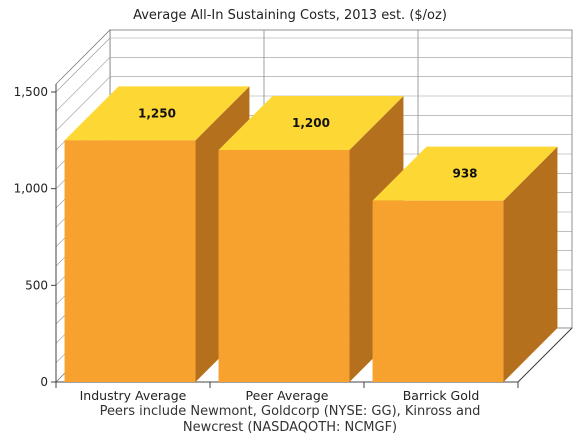 The image size is (580, 448). I want to click on data-label: 938, so click(464, 174).